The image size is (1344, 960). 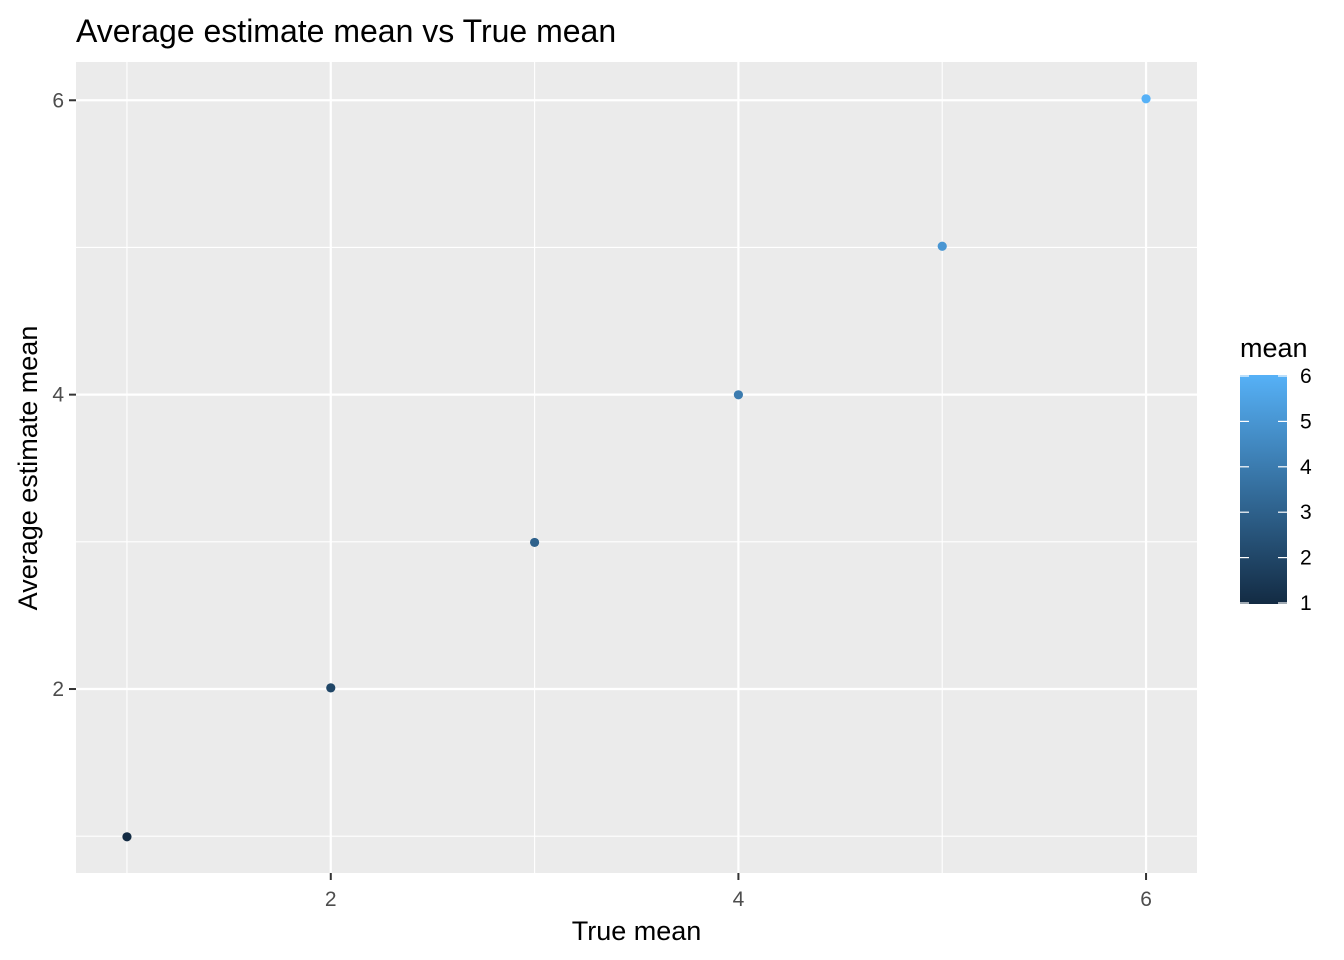 What do you see at coordinates (1306, 421) in the screenshot?
I see `legend-tick-label: 5` at bounding box center [1306, 421].